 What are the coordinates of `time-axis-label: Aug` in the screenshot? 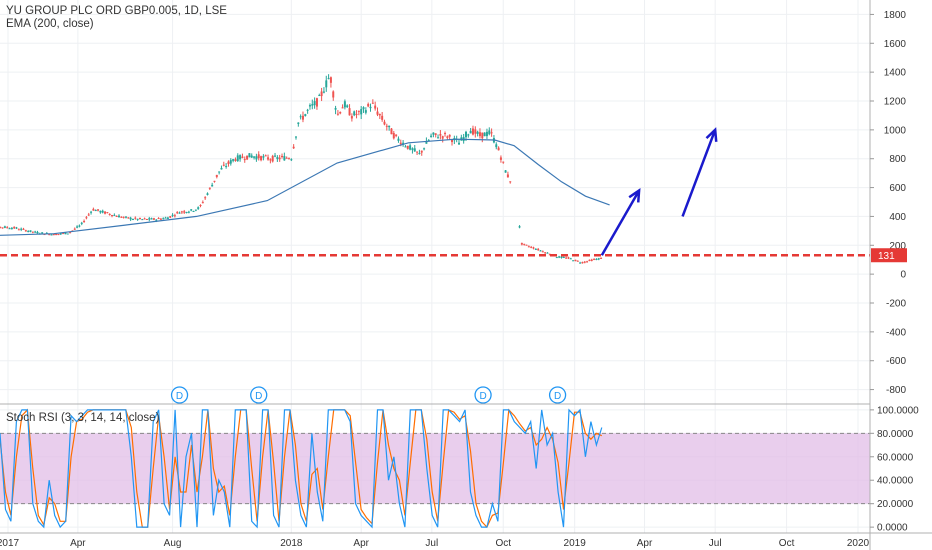 It's located at (173, 543).